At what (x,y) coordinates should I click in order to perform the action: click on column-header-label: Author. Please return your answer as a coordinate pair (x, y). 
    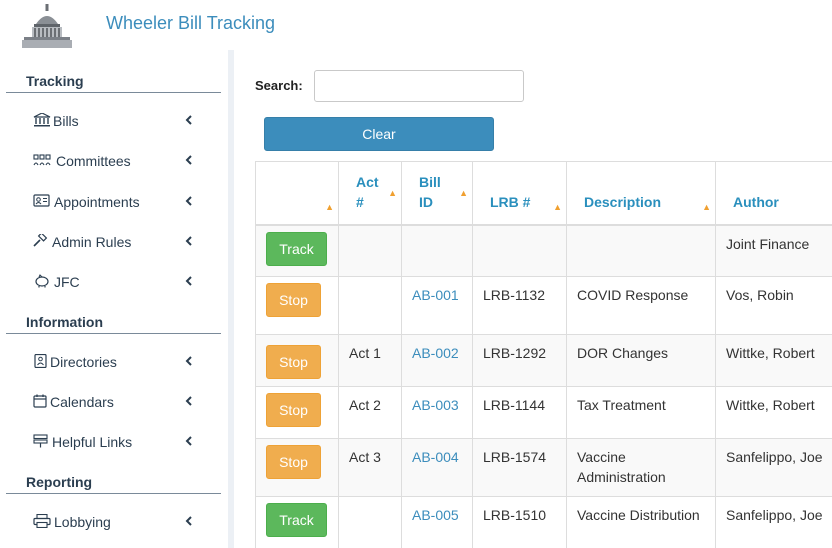
    Looking at the image, I should click on (756, 201).